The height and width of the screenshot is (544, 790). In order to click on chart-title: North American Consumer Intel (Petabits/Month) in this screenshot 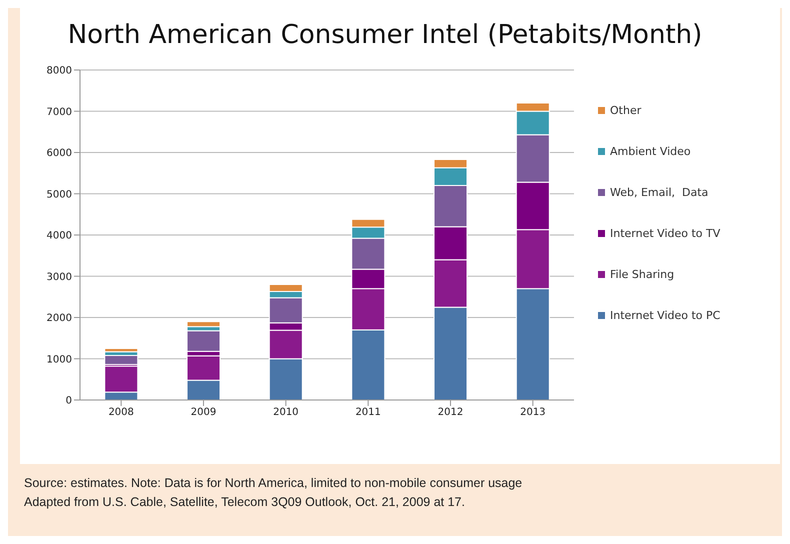, I will do `click(385, 35)`.